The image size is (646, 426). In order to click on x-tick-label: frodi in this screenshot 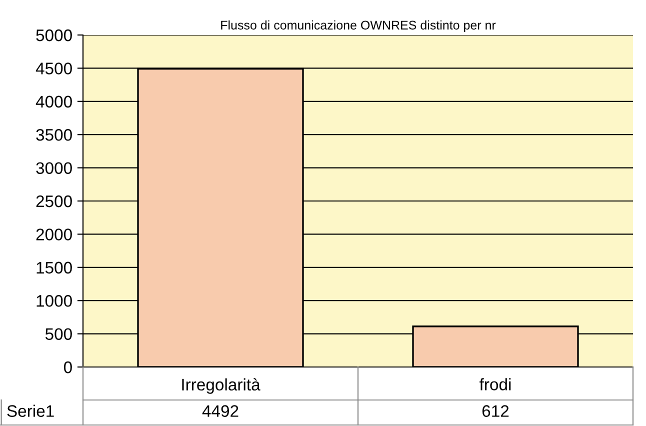, I will do `click(495, 384)`.